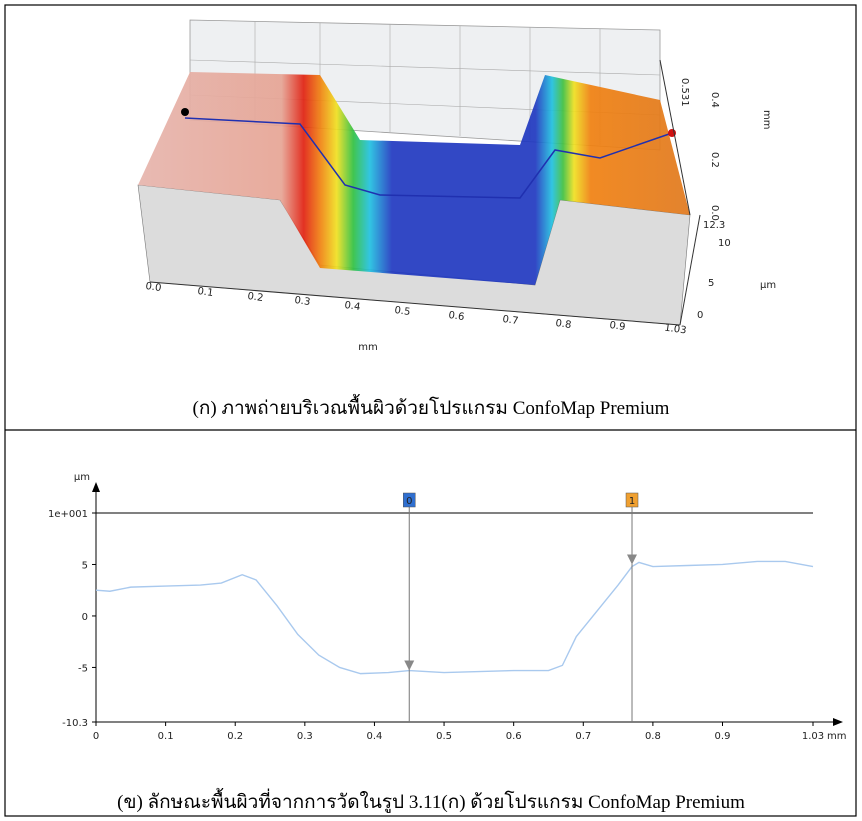 This screenshot has height=821, width=862. What do you see at coordinates (723, 736) in the screenshot?
I see `x-tick-label: 0.9` at bounding box center [723, 736].